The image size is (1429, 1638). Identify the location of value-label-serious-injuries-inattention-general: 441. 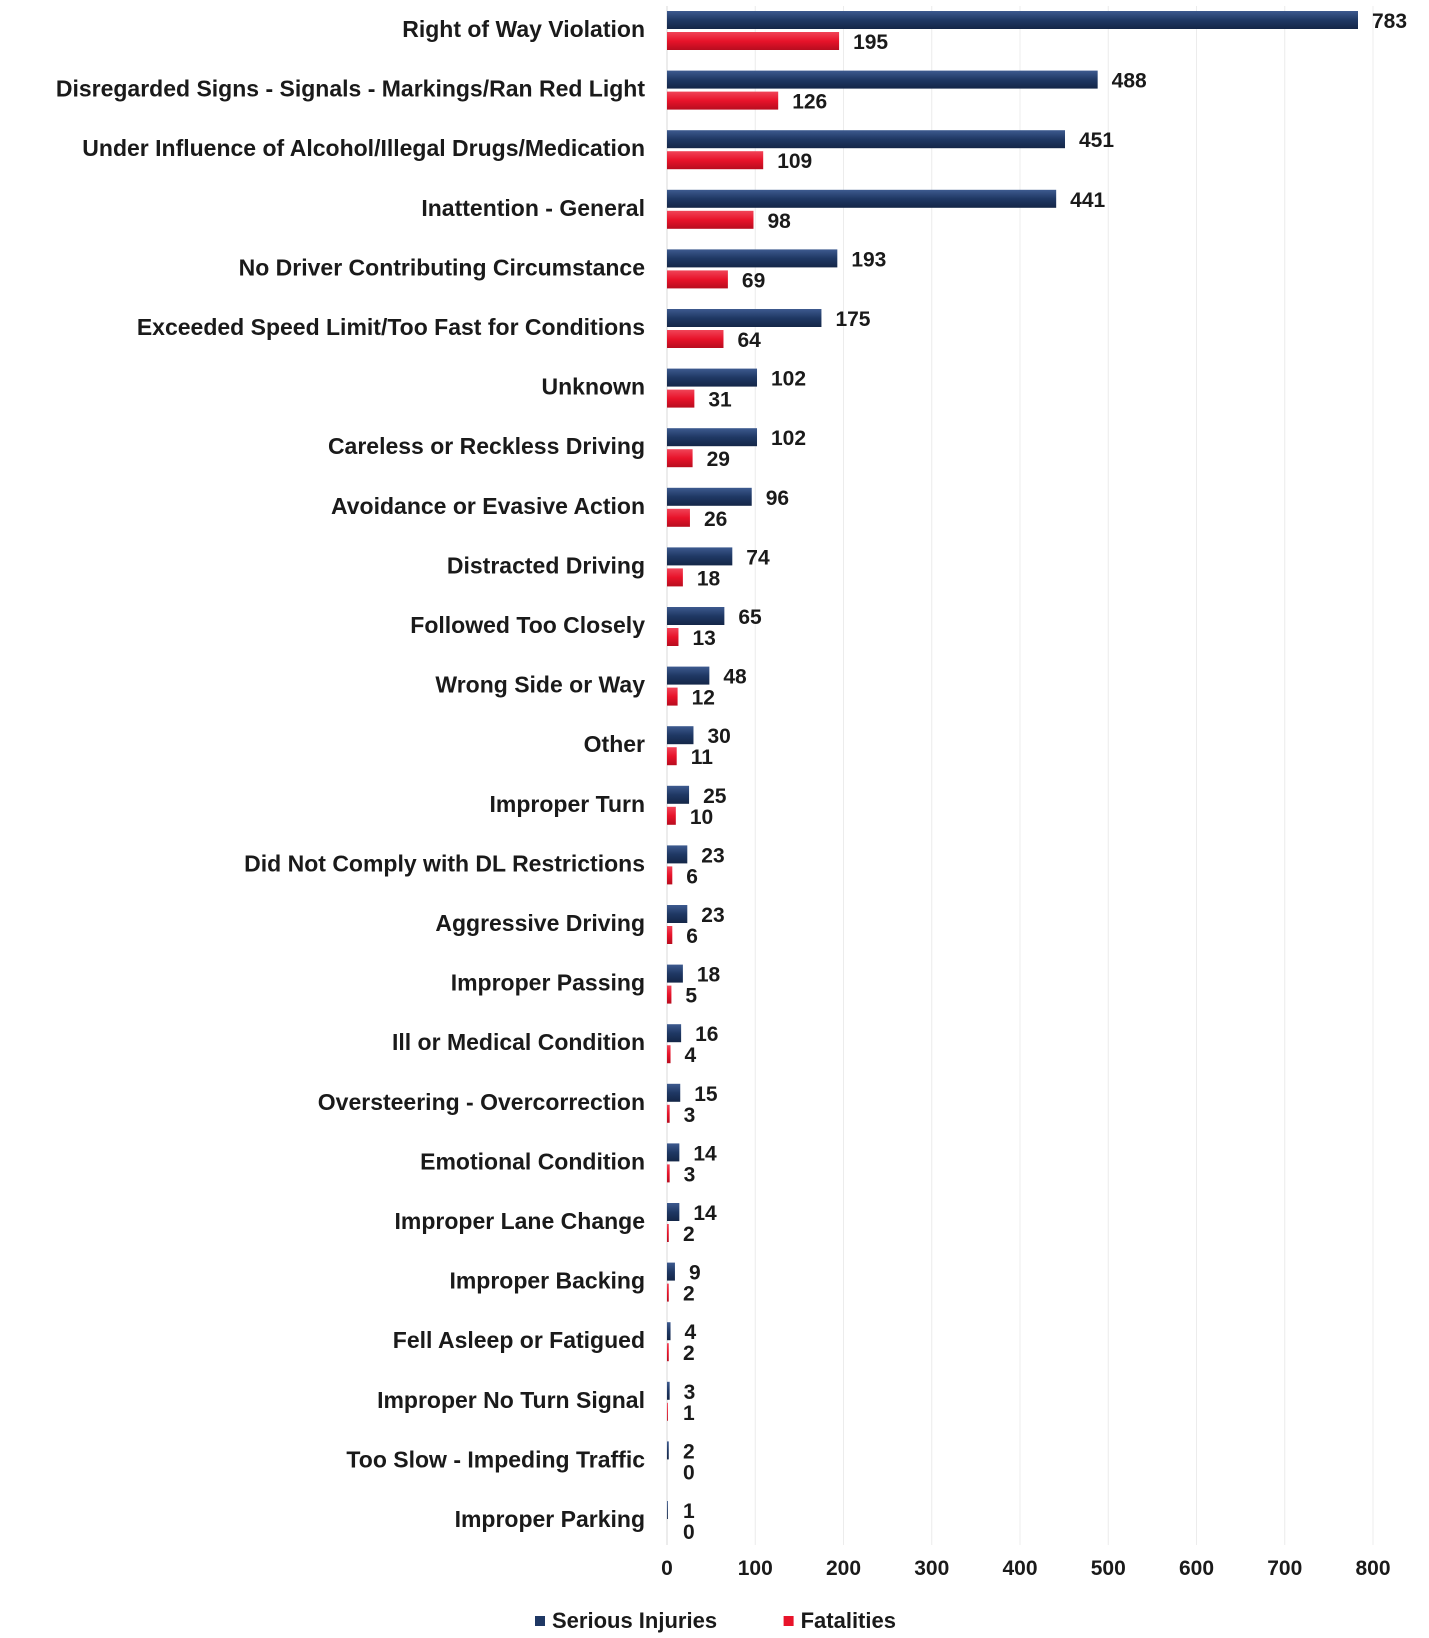
(1087, 200).